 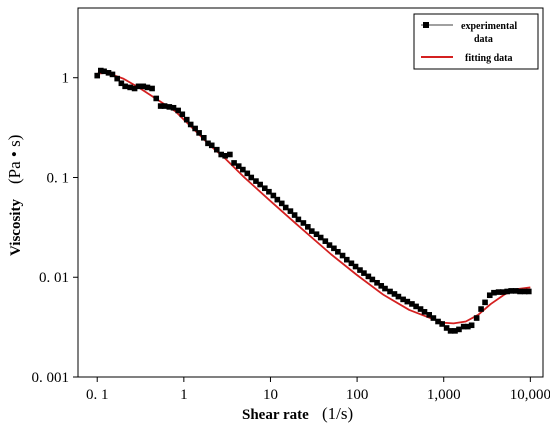 What do you see at coordinates (58, 178) in the screenshot?
I see `y-tick-label: 0. 1` at bounding box center [58, 178].